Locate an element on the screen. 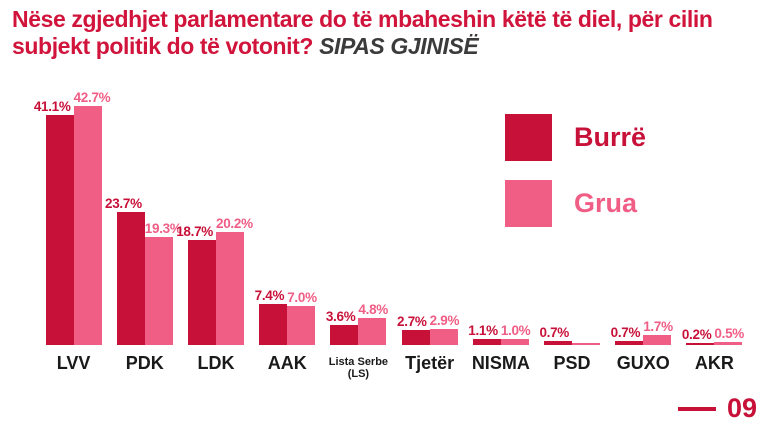 The height and width of the screenshot is (434, 777). bar-group-pdk: 23.7% 19.3% PDK is located at coordinates (143, 245).